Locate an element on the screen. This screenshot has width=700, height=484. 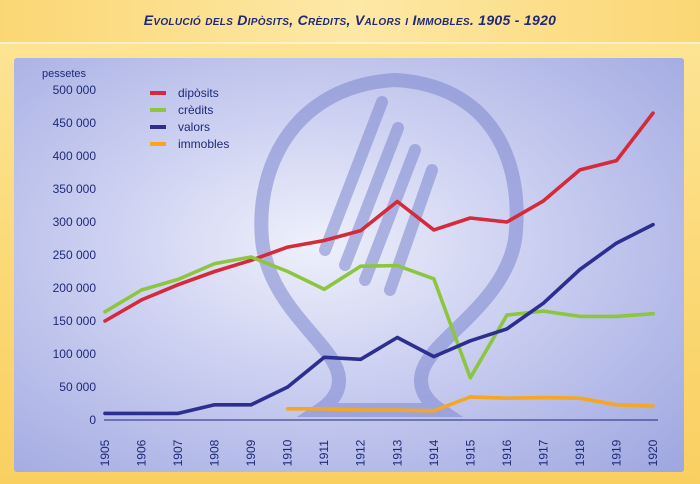
x-tick-label: 1907 is located at coordinates (178, 452).